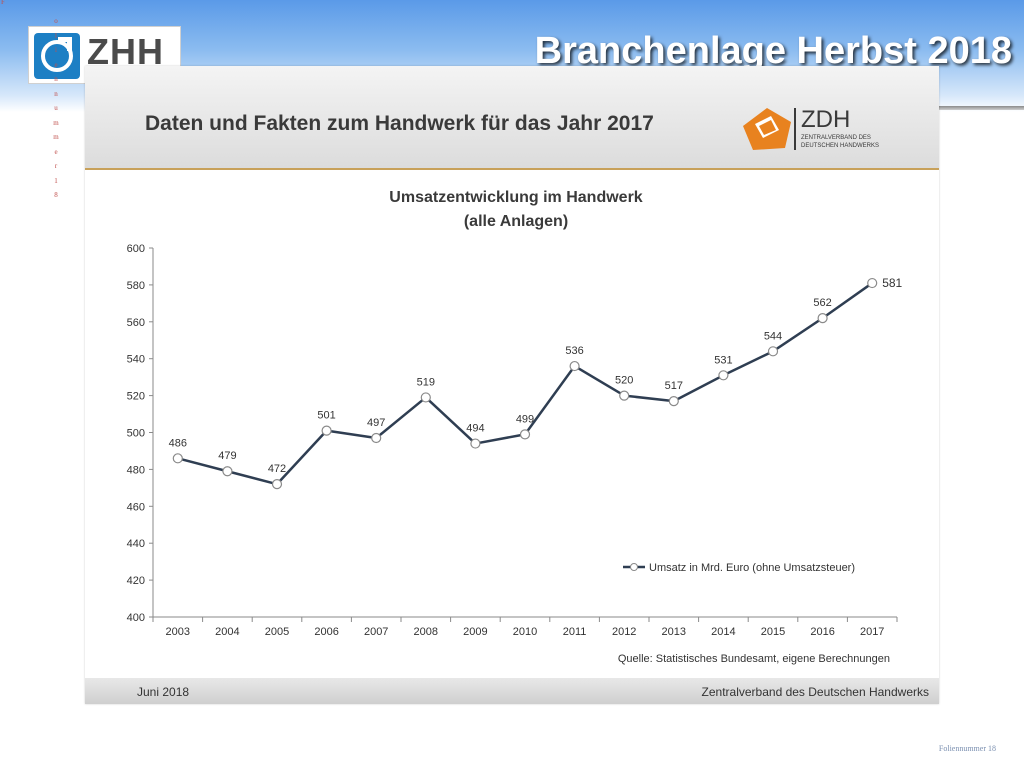 The image size is (1024, 768). I want to click on y-tick-label: 500, so click(136, 434).